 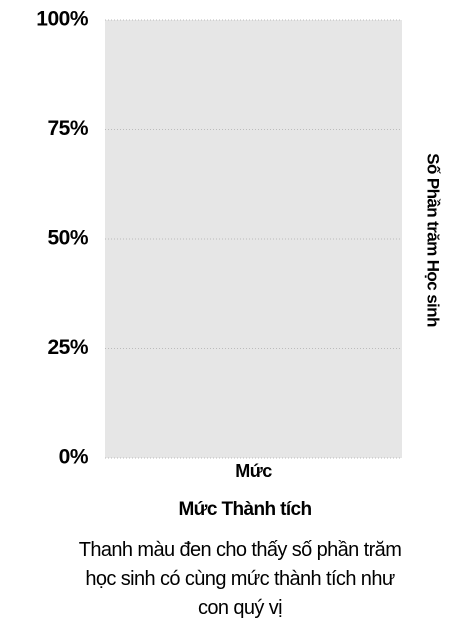 I want to click on y-tick-label: 75%, so click(x=67, y=128).